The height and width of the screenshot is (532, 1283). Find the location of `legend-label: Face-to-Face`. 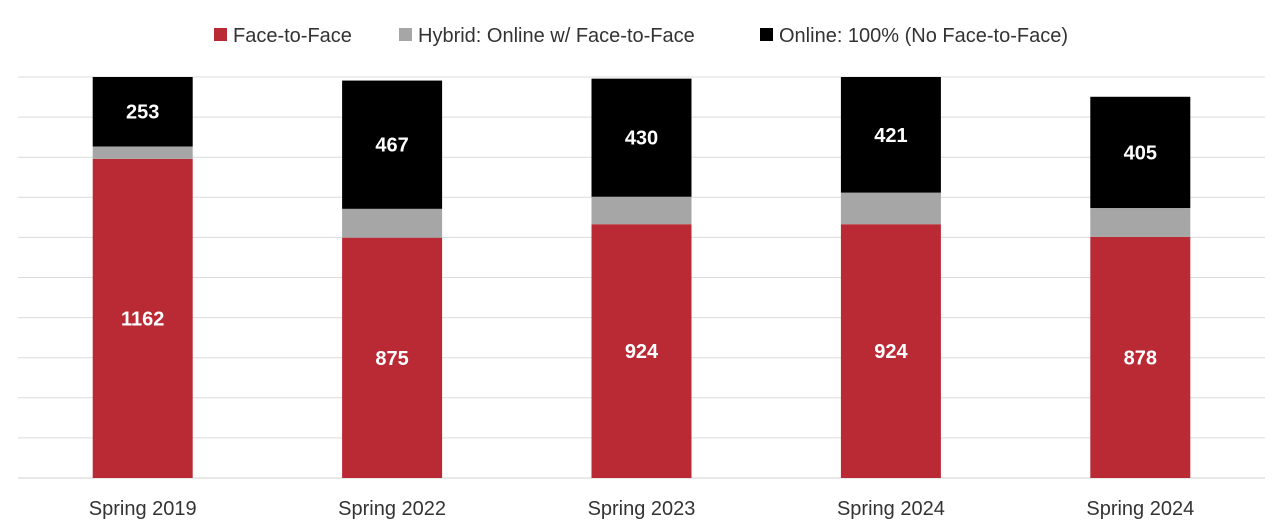

legend-label: Face-to-Face is located at coordinates (292, 36).